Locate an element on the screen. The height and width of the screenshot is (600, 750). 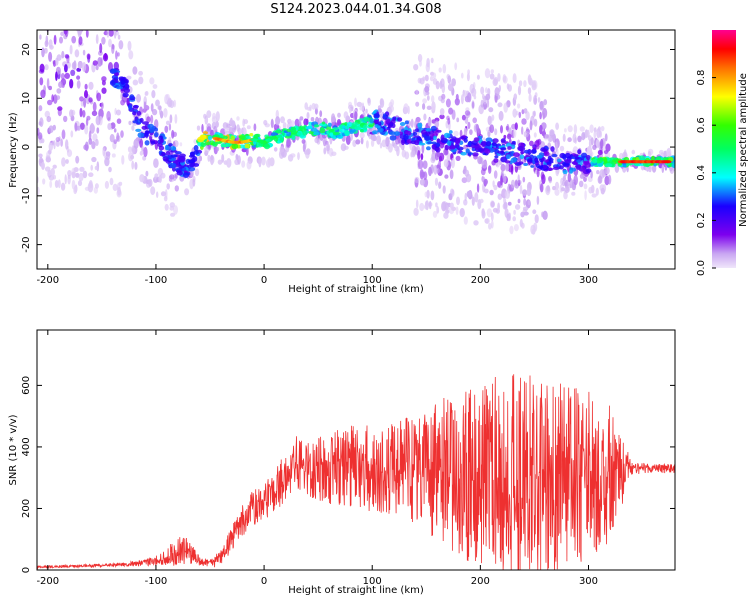
snr-y-axis-title: SNR (10 * v/v) is located at coordinates (13, 449).